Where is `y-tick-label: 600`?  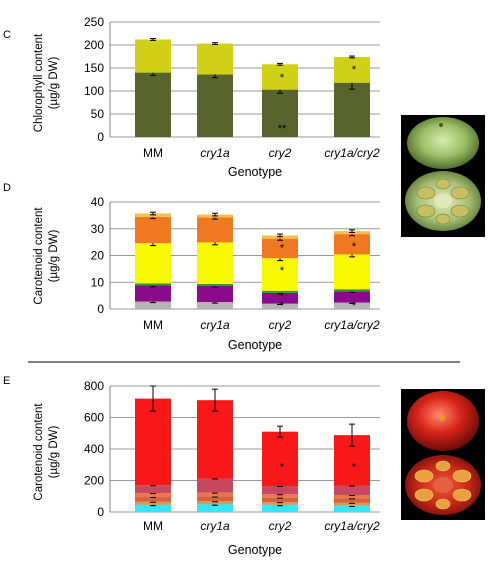 y-tick-label: 600 is located at coordinates (94, 418).